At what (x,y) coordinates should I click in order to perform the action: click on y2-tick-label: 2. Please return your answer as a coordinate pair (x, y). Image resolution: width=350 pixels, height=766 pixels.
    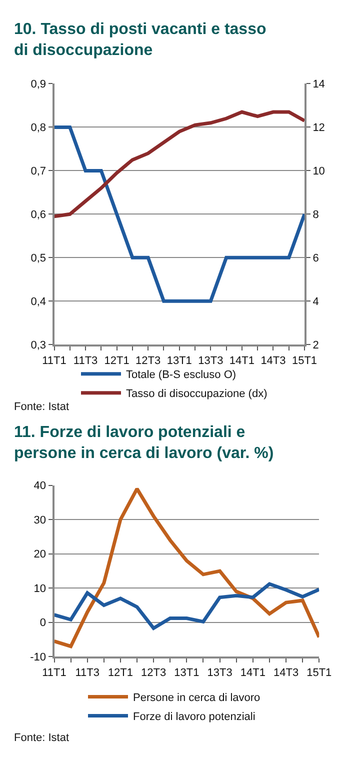
    Looking at the image, I should click on (315, 345).